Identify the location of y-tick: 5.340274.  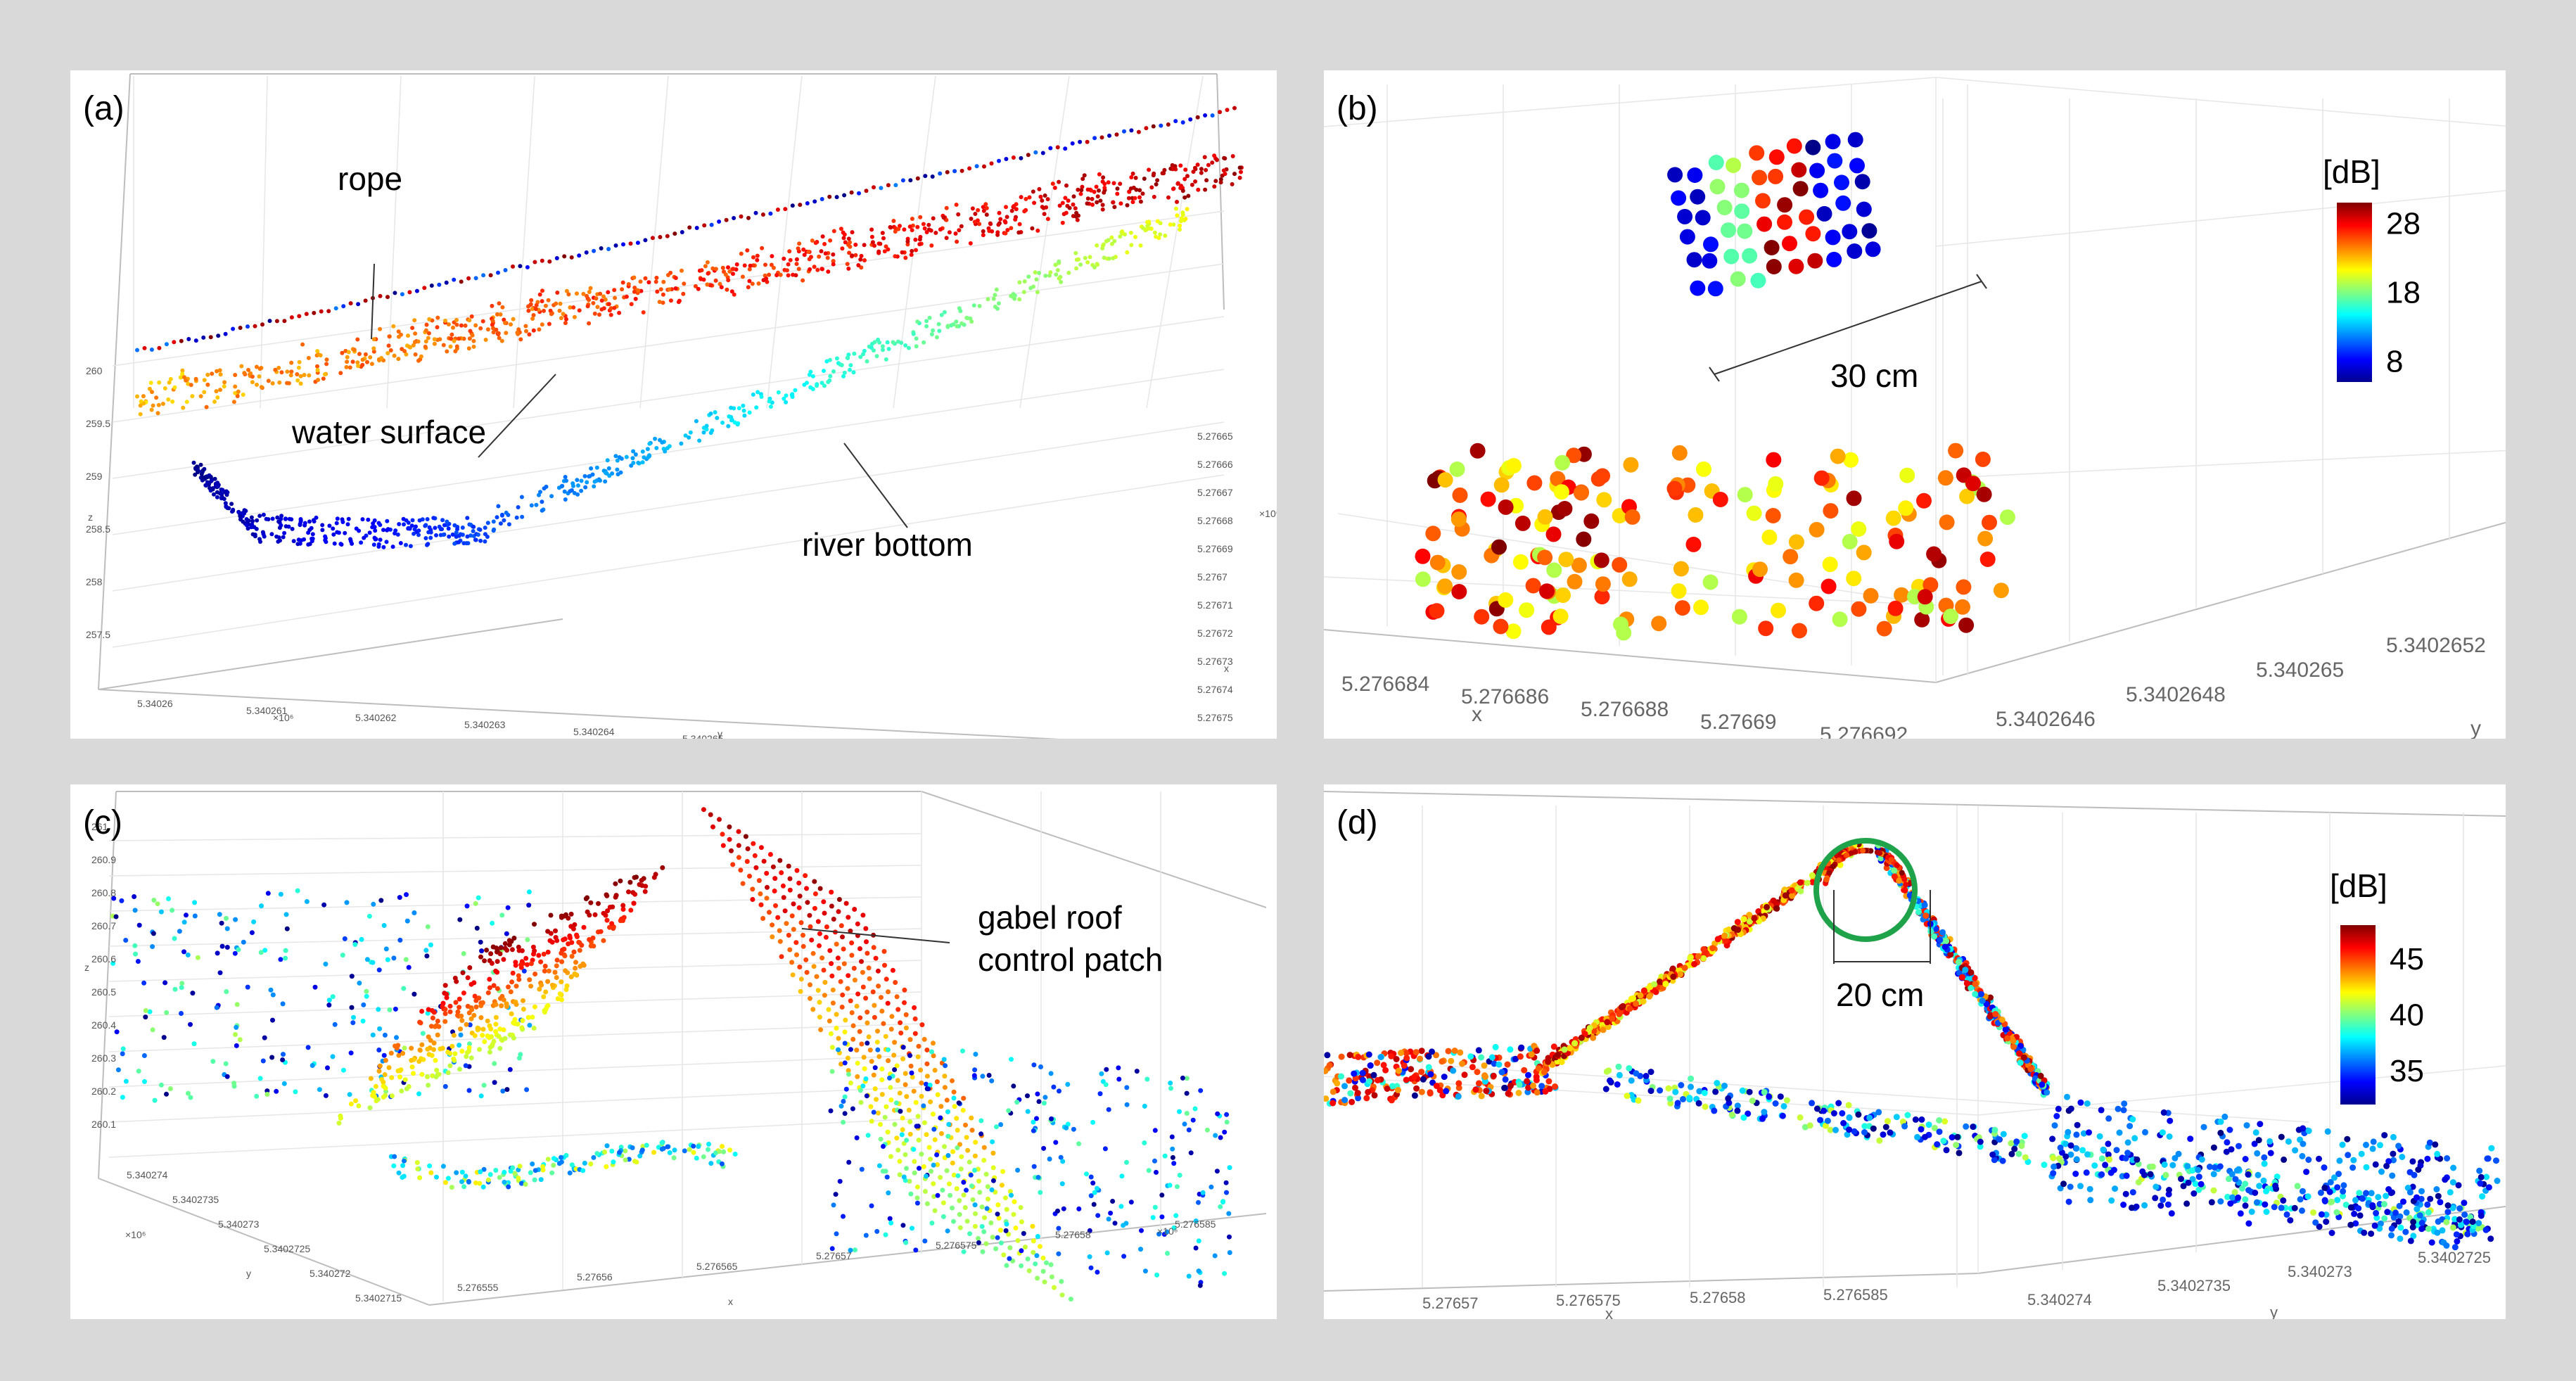
(147, 1174).